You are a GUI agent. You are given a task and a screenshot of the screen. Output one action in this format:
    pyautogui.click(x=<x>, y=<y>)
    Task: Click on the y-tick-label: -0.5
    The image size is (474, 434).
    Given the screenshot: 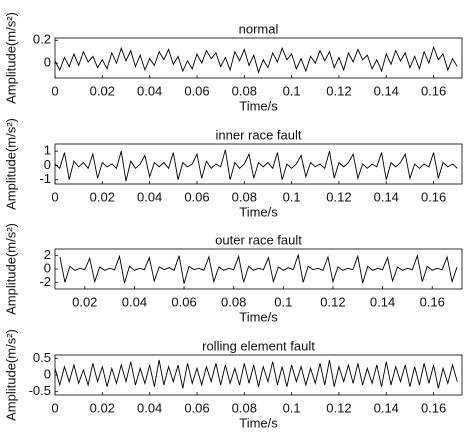 What is the action you would take?
    pyautogui.click(x=40, y=390)
    